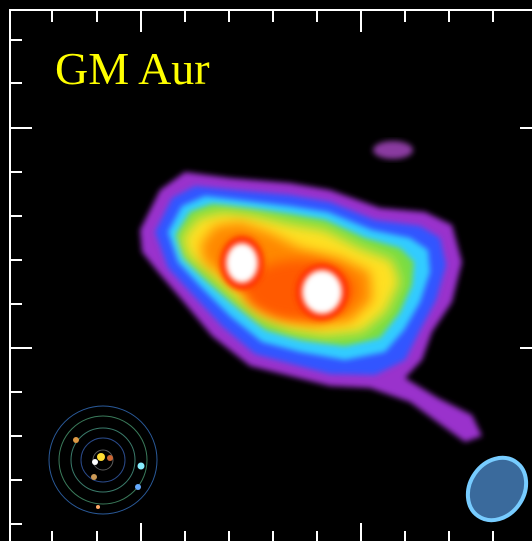 This screenshot has width=532, height=541. What do you see at coordinates (497, 489) in the screenshot?
I see `beam-ellipse` at bounding box center [497, 489].